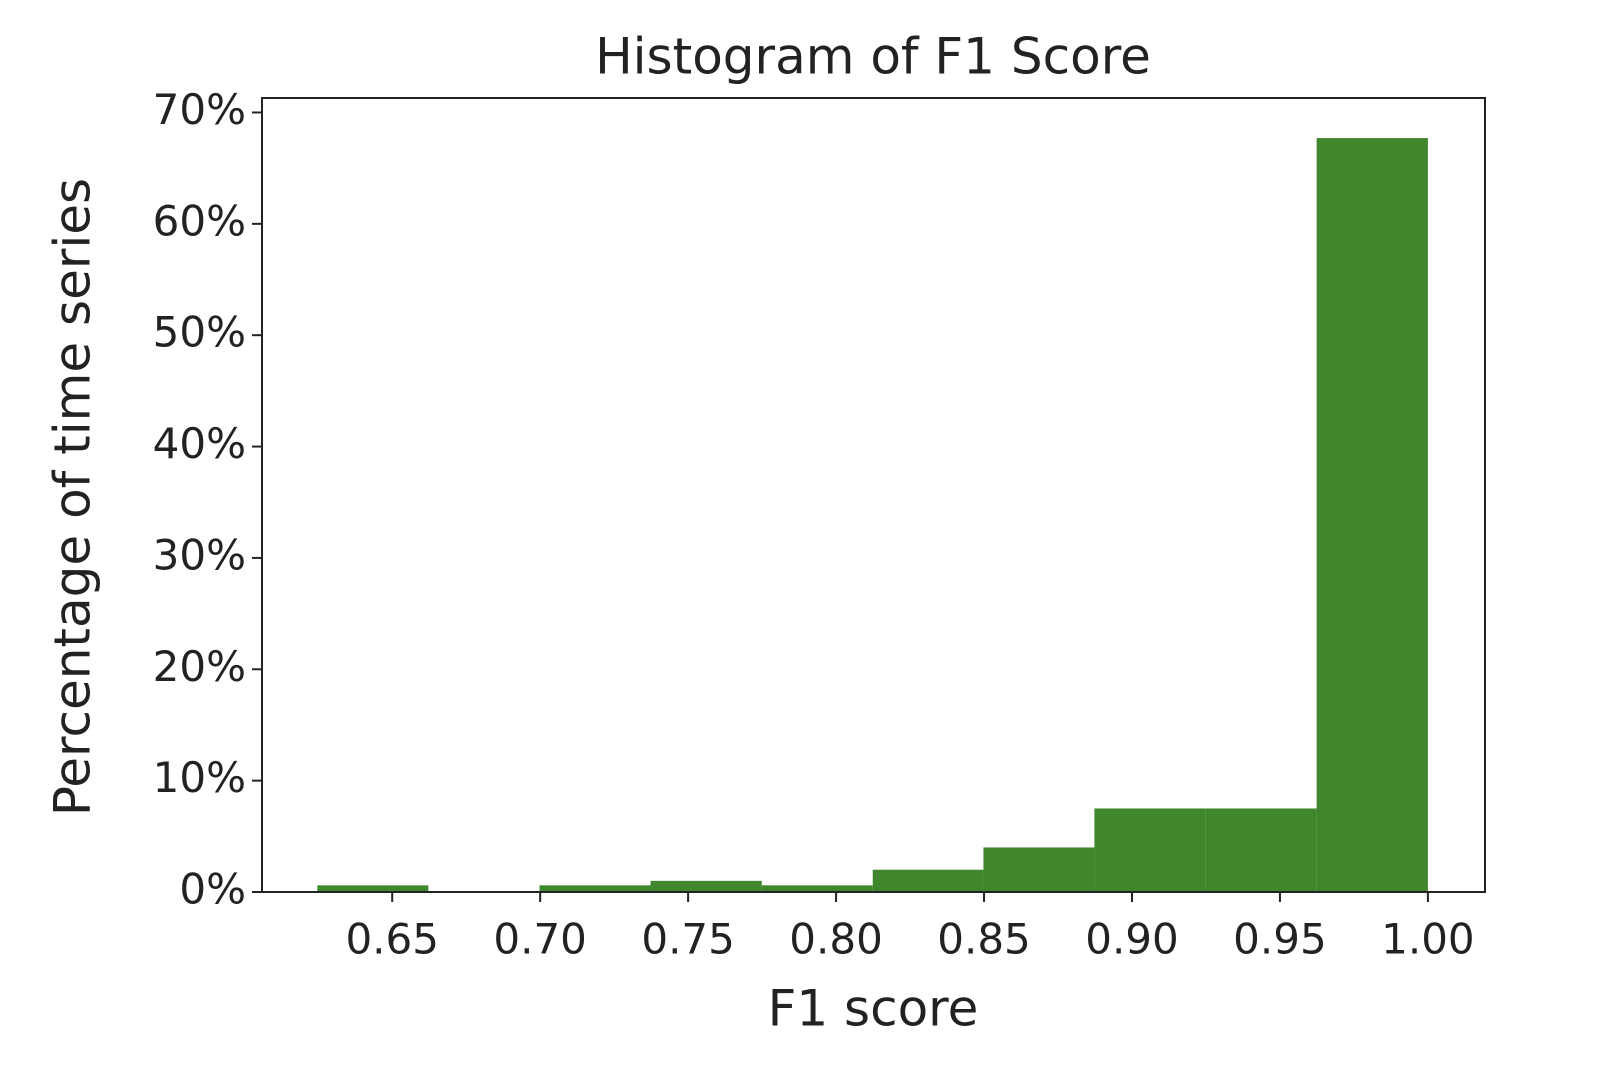 This screenshot has width=1598, height=1088. What do you see at coordinates (199, 109) in the screenshot?
I see `y-tick-label: 70%` at bounding box center [199, 109].